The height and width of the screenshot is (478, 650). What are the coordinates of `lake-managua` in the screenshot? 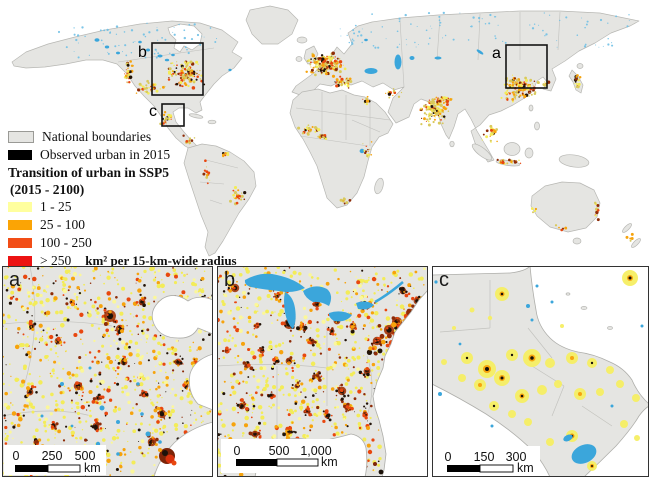 It's located at (568, 438).